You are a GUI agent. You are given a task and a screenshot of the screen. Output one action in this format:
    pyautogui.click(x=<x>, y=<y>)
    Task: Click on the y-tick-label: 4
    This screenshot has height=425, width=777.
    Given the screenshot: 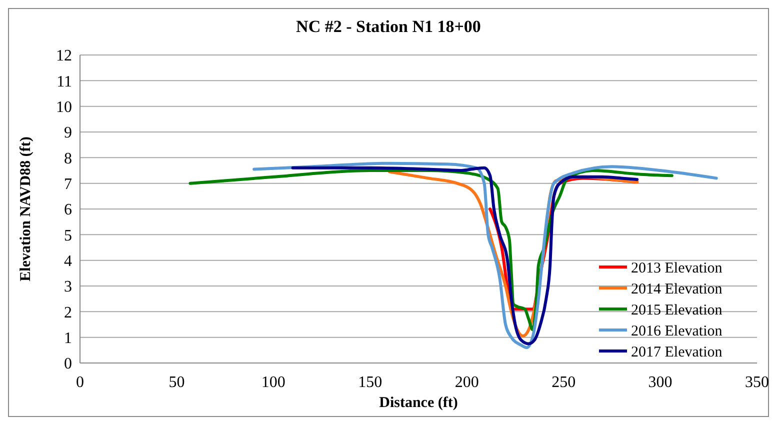 What is the action you would take?
    pyautogui.click(x=68, y=261)
    